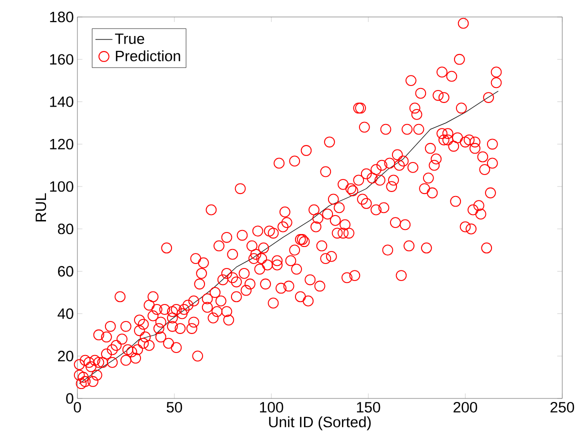 The width and height of the screenshot is (578, 446). What do you see at coordinates (62, 59) in the screenshot?
I see `y-tick-label: 160` at bounding box center [62, 59].